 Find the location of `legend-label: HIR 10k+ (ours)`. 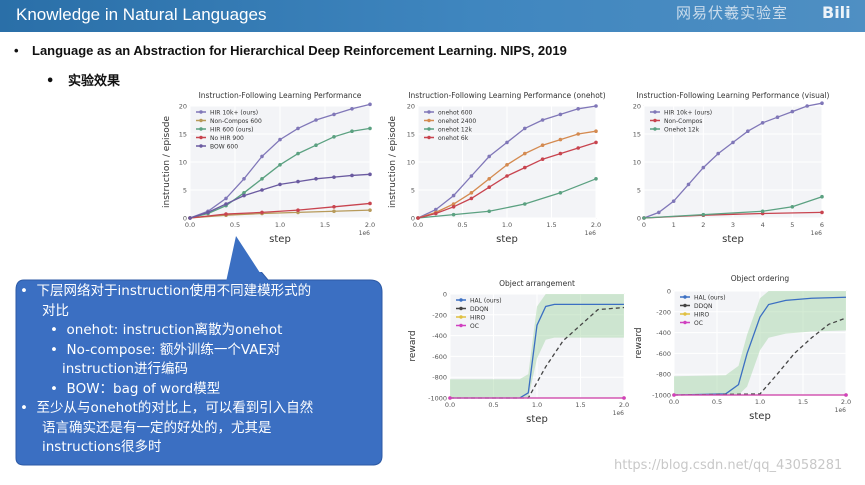

legend-label: HIR 10k+ (ours) is located at coordinates (234, 112).